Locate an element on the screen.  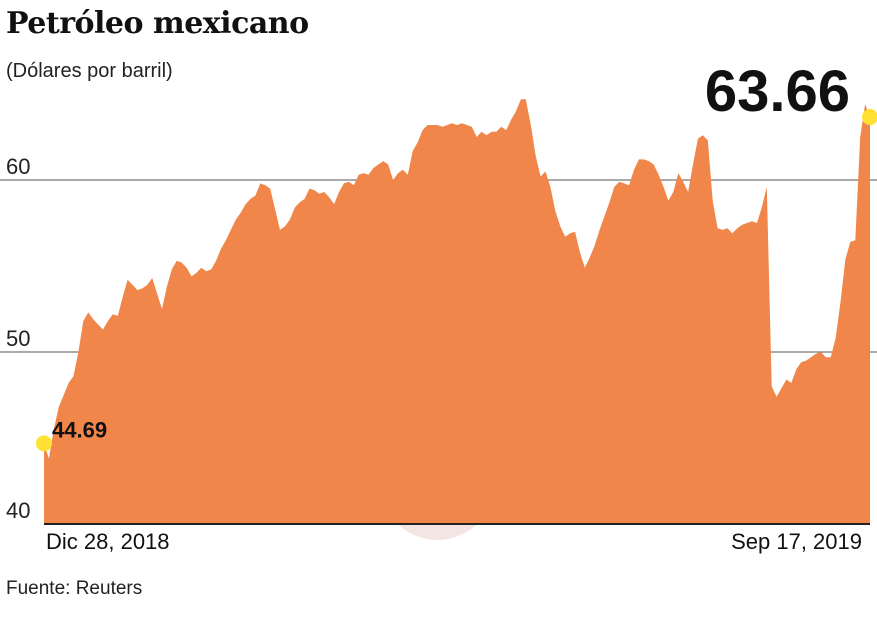
chart-title: Petróleo mexicano is located at coordinates (157, 23).